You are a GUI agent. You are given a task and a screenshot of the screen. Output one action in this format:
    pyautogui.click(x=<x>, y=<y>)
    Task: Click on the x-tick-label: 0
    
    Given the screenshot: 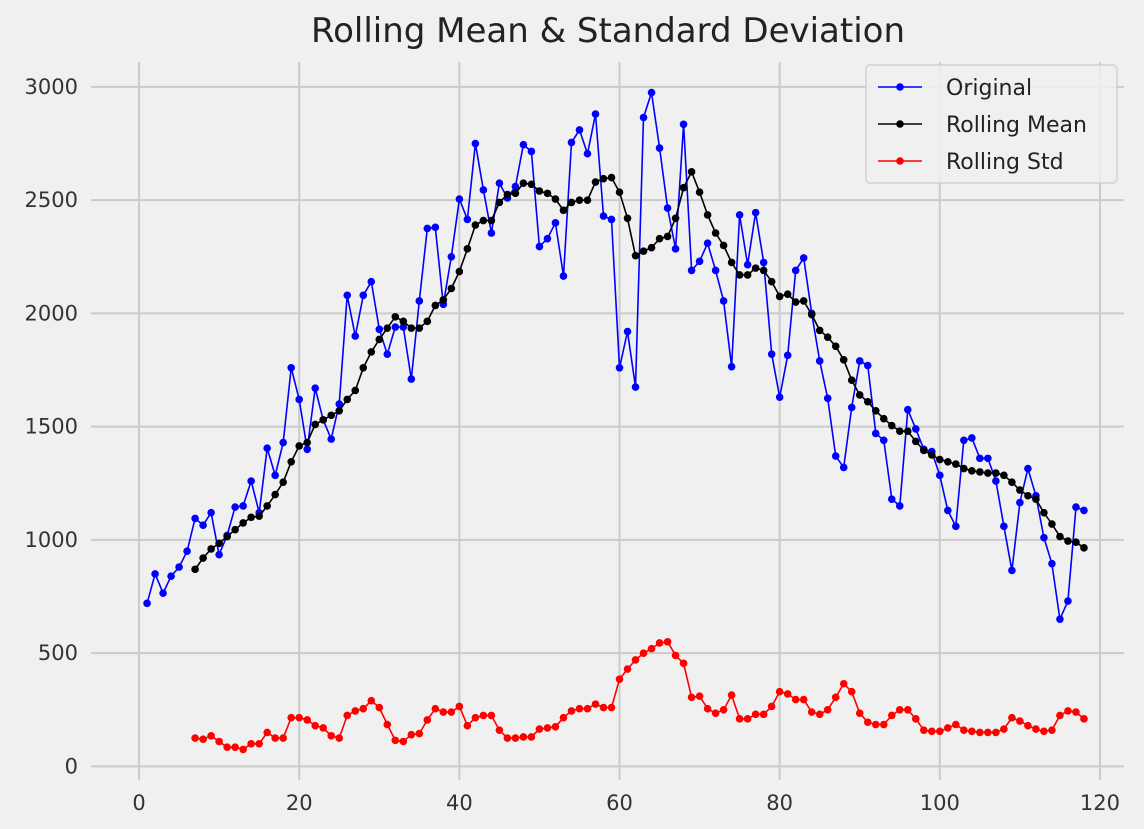 What is the action you would take?
    pyautogui.click(x=138, y=803)
    